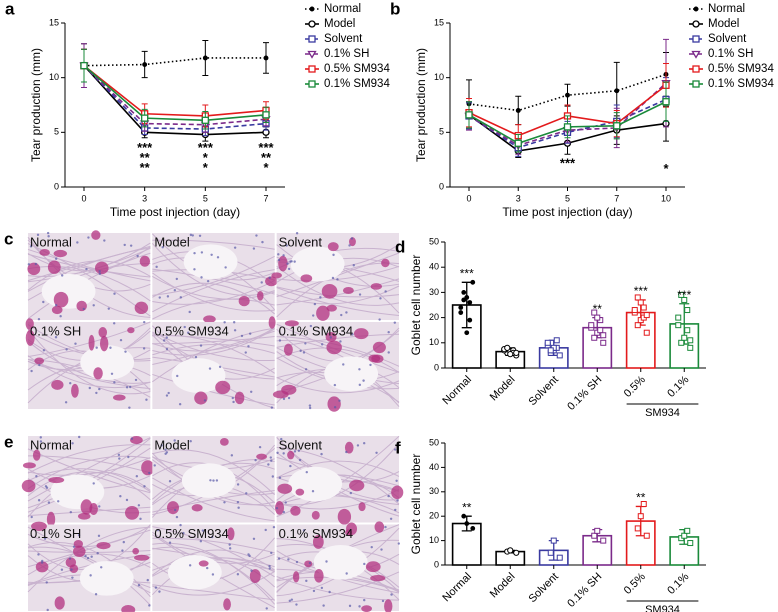 The width and height of the screenshot is (778, 612). What do you see at coordinates (598, 309) in the screenshot?
I see `significance: **` at bounding box center [598, 309].